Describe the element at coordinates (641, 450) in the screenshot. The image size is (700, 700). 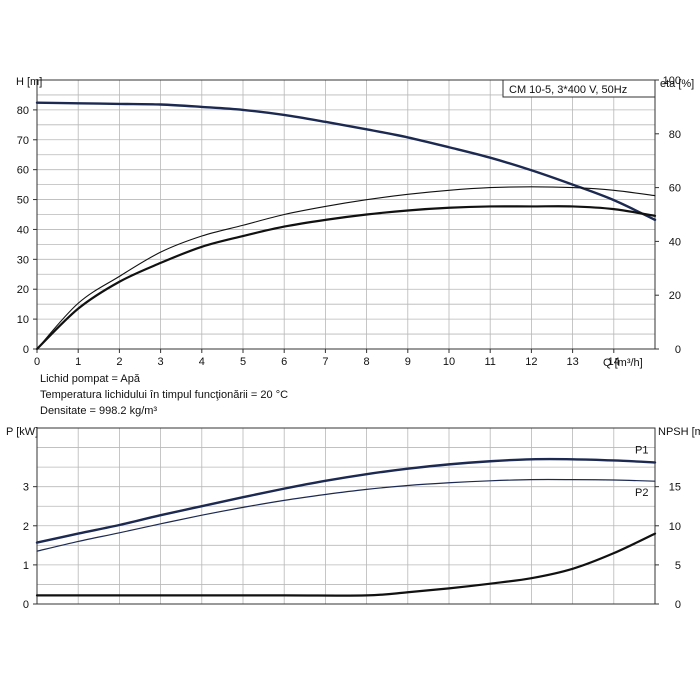
I see `bottom-series-label: P1` at that location.